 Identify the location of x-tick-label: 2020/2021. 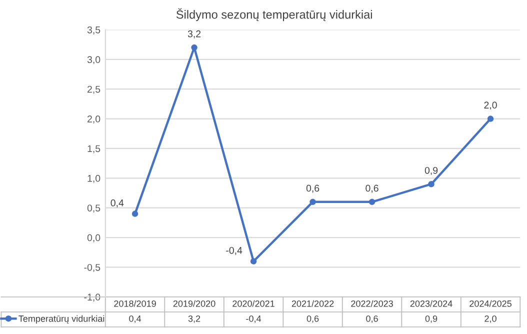
(253, 303).